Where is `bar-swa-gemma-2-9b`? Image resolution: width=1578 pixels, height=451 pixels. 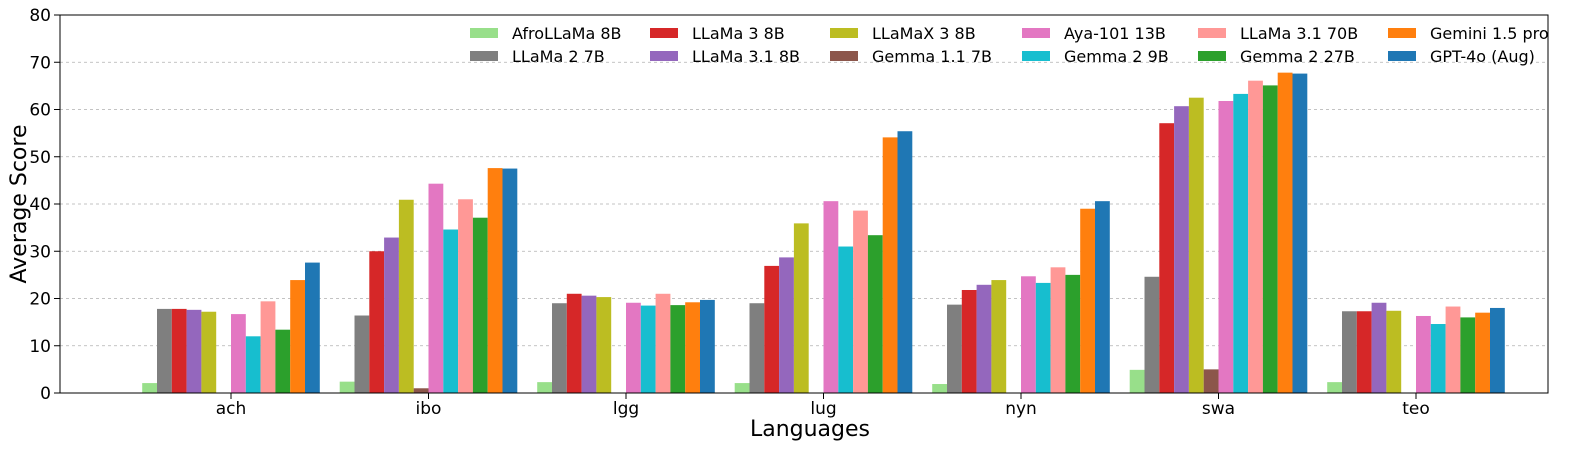 bar-swa-gemma-2-9b is located at coordinates (1241, 243).